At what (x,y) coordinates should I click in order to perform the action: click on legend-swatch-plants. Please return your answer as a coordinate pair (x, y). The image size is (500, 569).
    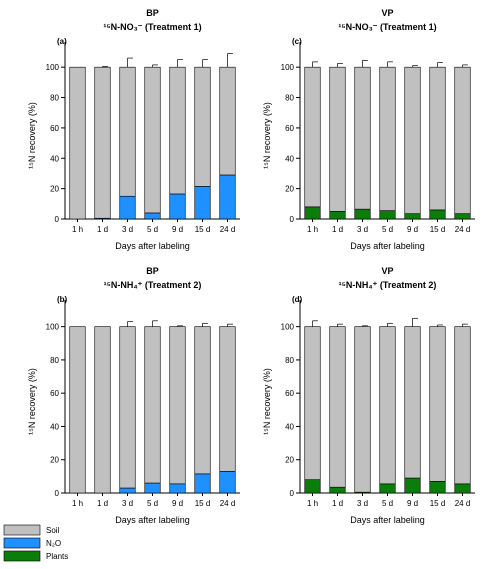
    Looking at the image, I should click on (22, 556).